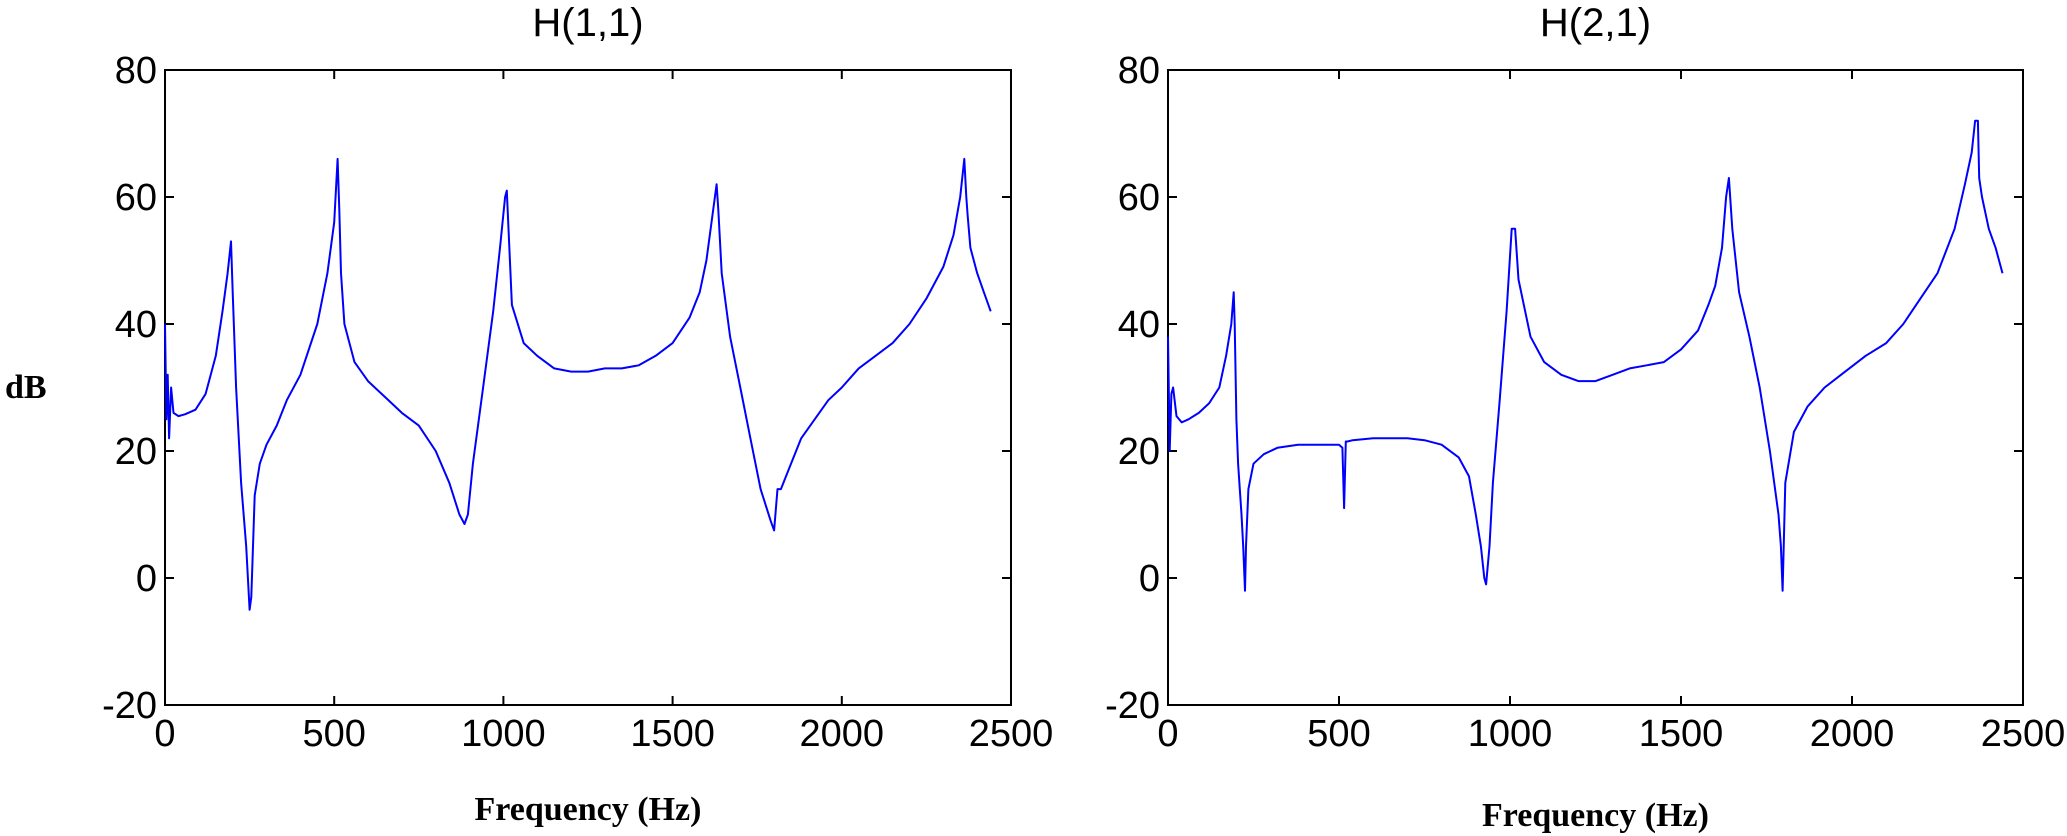  I want to click on chart-title: H(2,1), so click(1595, 23).